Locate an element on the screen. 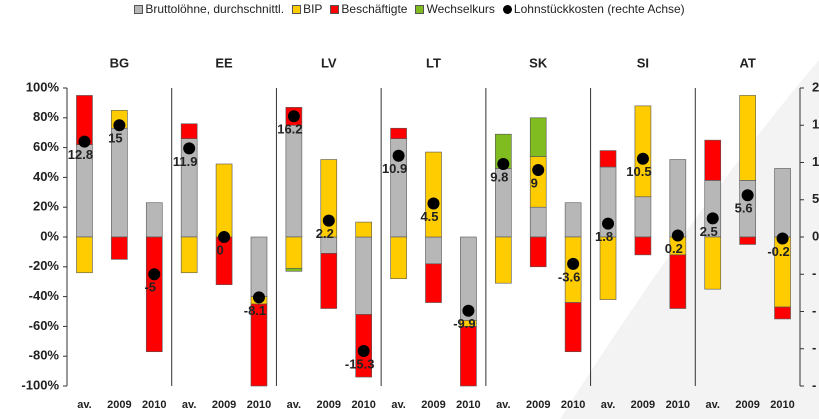  dot-label: -3.6 is located at coordinates (569, 276).